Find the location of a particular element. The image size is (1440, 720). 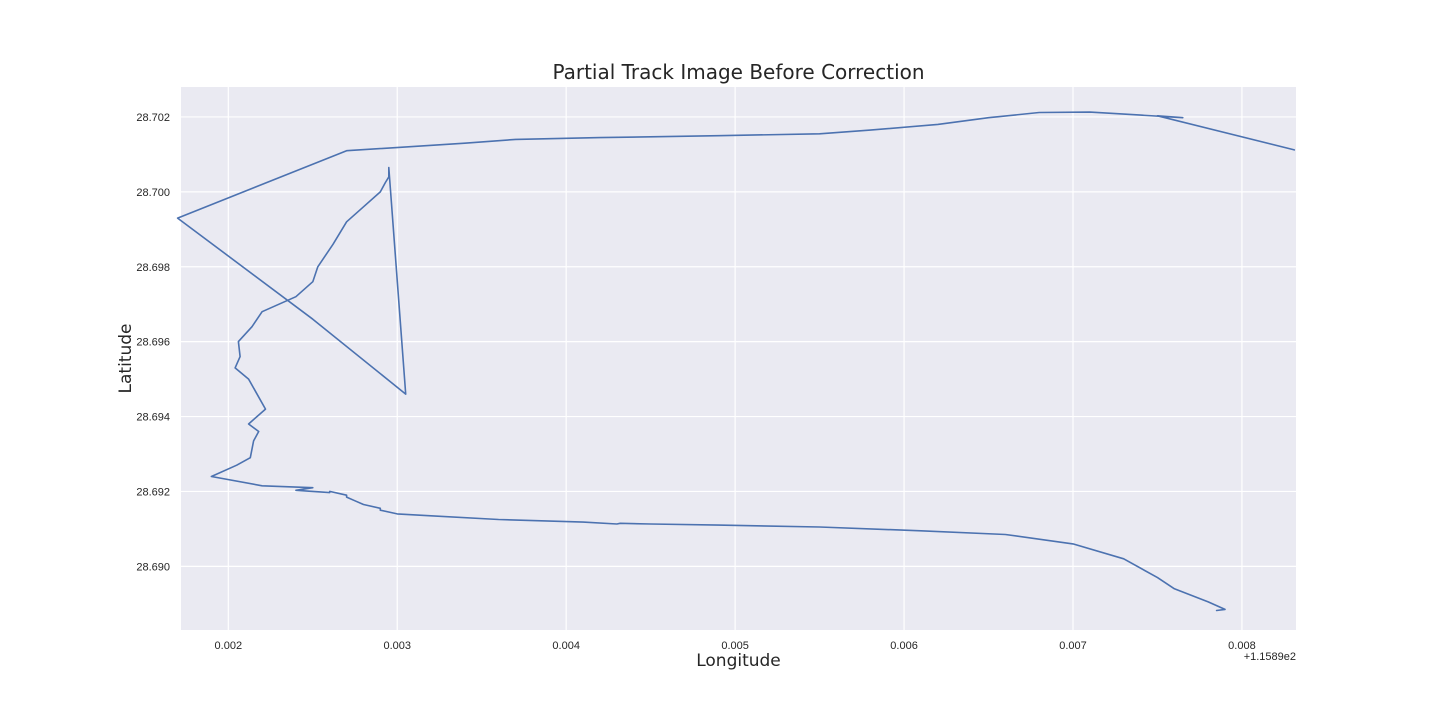

x-tick-labels: 0.002 0.003 0.004 0.005 0.006 0.007 0.008 is located at coordinates (735, 646).